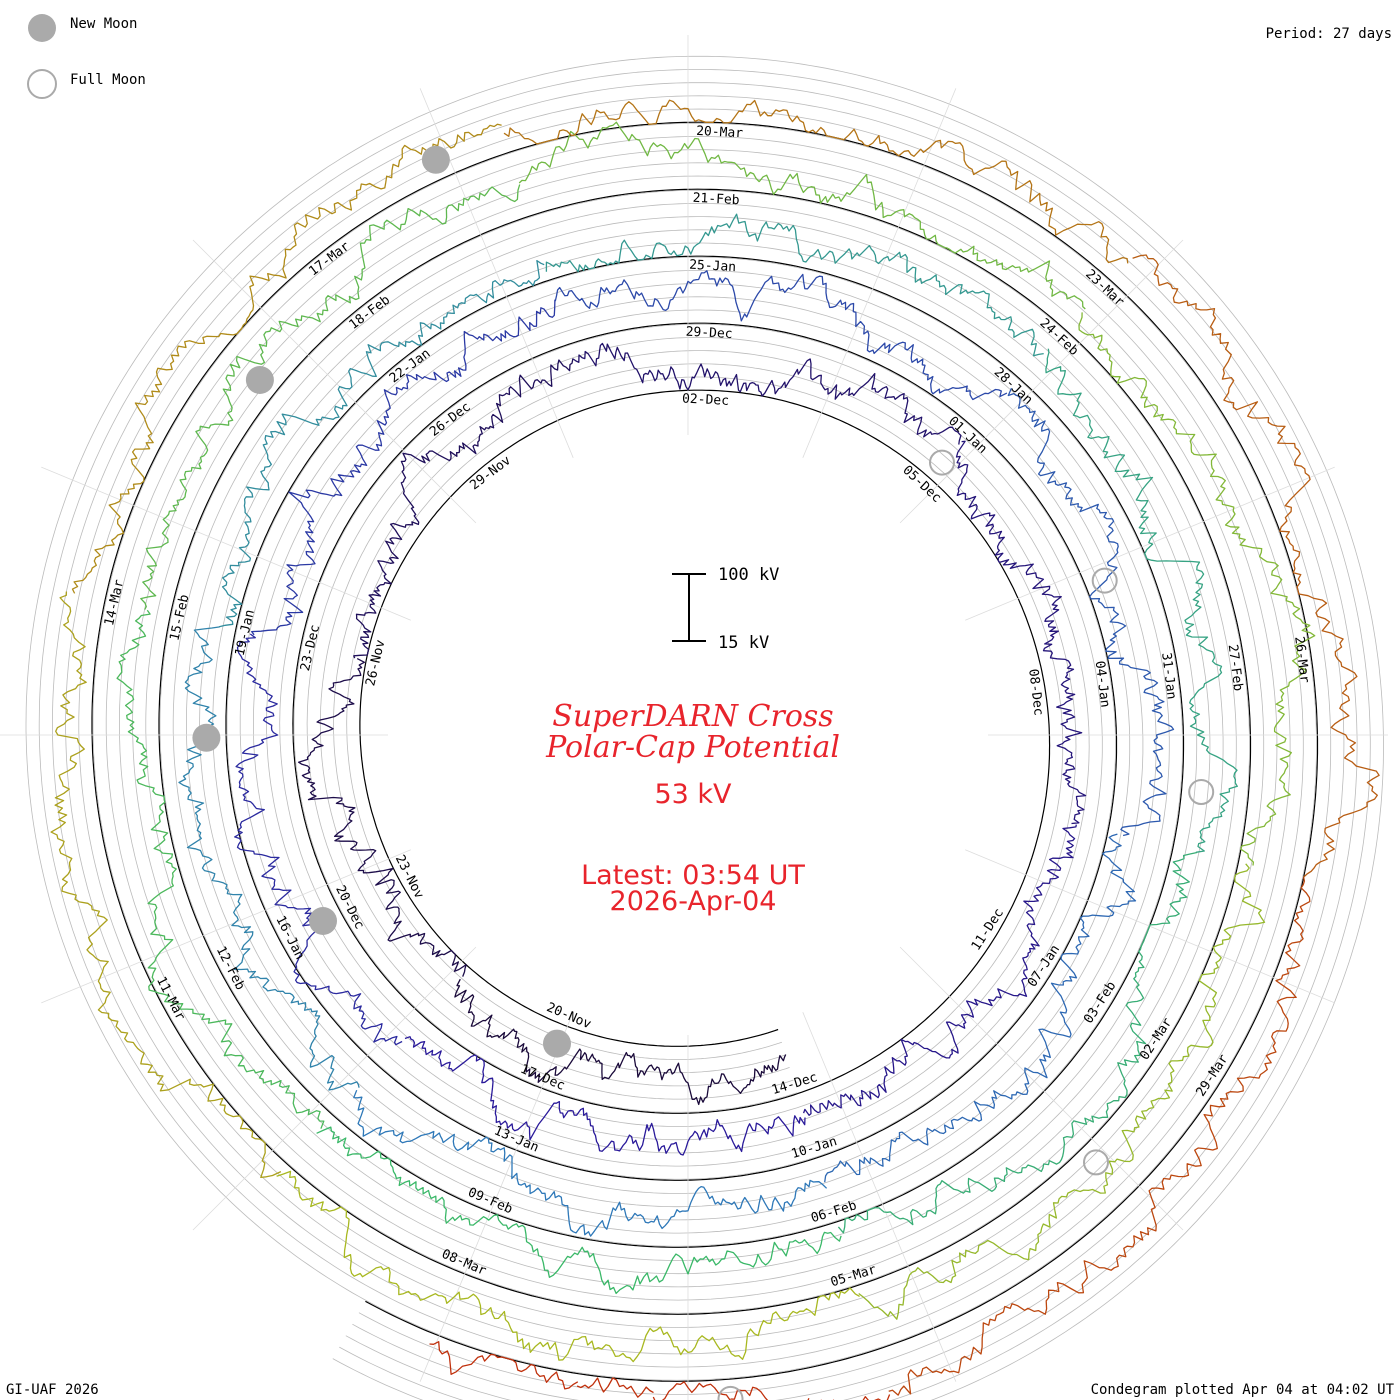 The image size is (1400, 1400). I want to click on chart-title-line1: SuperDARN Cross, so click(692, 716).